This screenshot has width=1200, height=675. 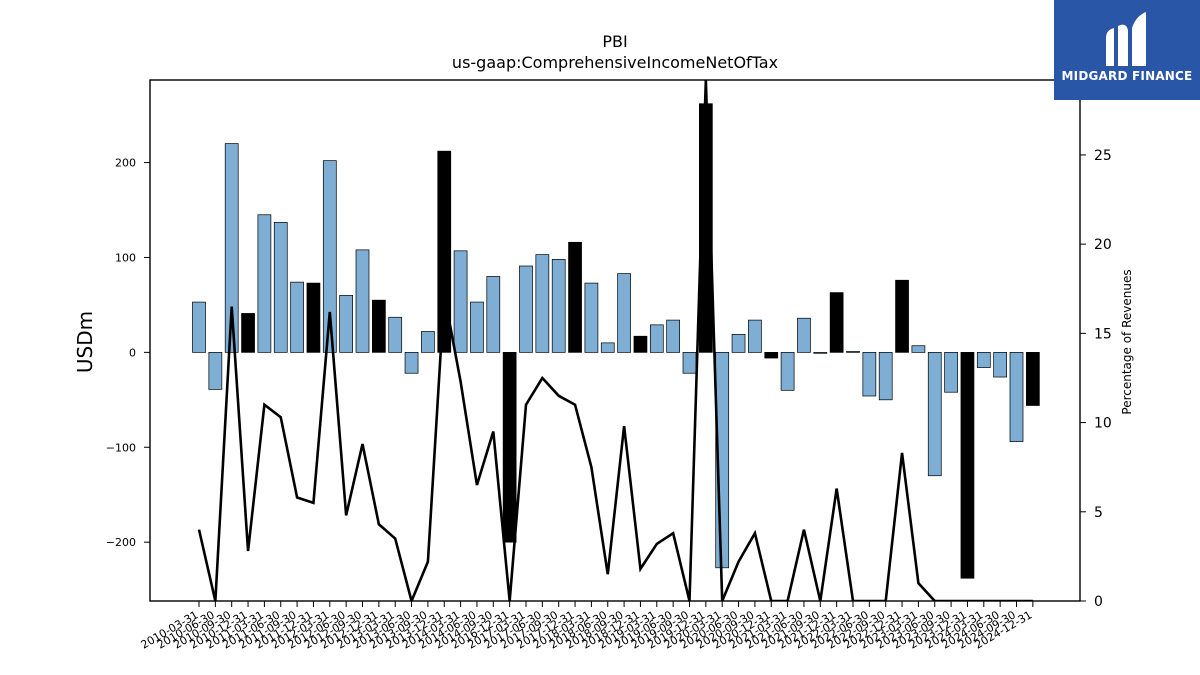 What do you see at coordinates (121, 447) in the screenshot?
I see `y-tick-label: −100` at bounding box center [121, 447].